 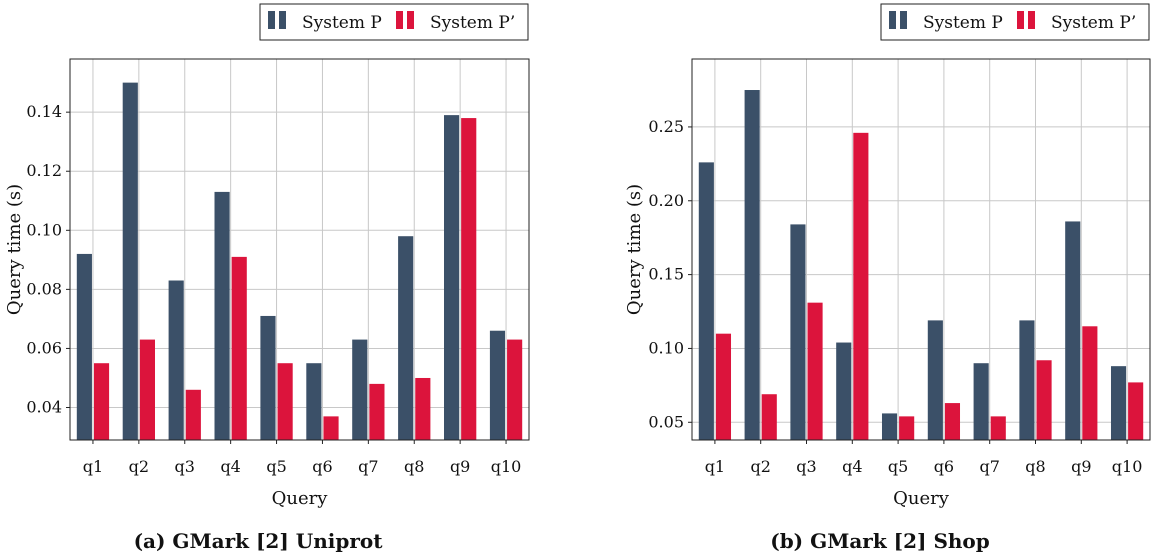 What do you see at coordinates (44, 111) in the screenshot?
I see `y-tick-label: 0.14` at bounding box center [44, 111].